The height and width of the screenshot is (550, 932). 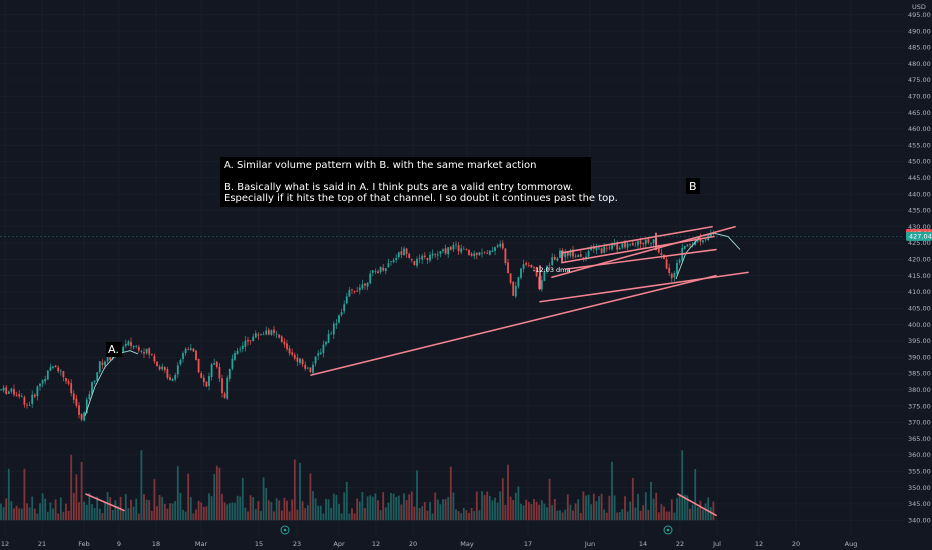 I want to click on label-b: B, so click(x=693, y=186).